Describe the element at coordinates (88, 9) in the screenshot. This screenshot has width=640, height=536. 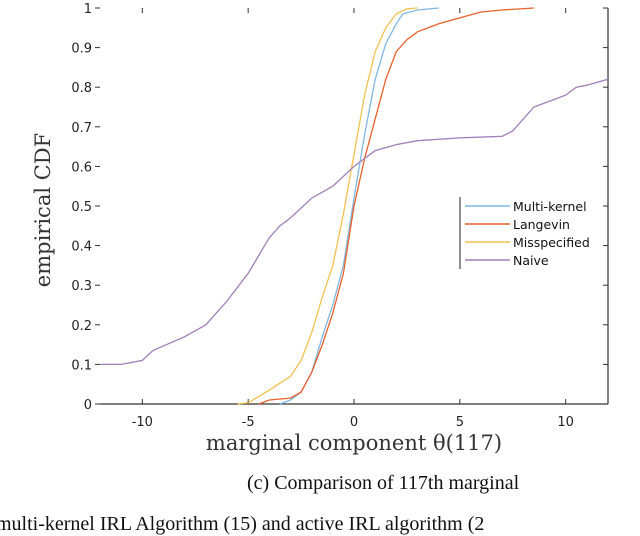
I see `y-tick-label: 1` at that location.